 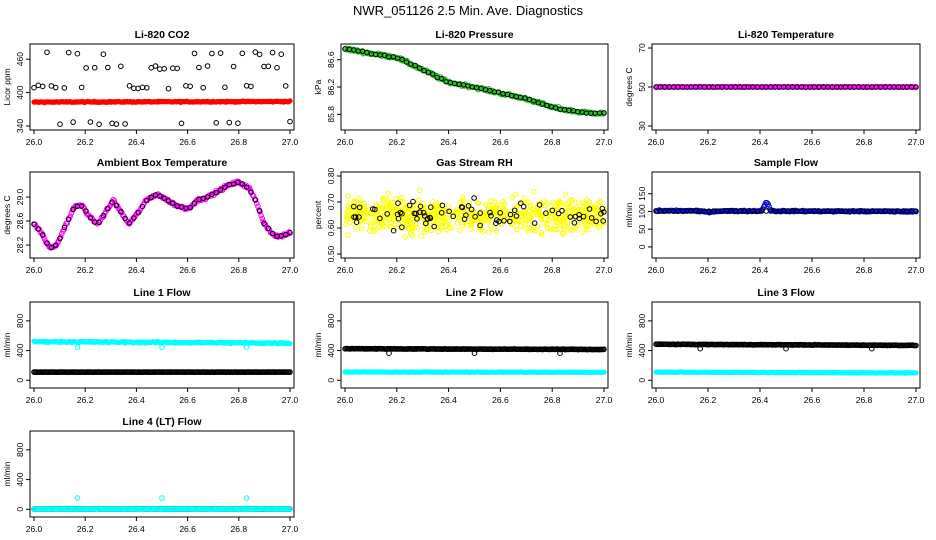 I want to click on y-axis-label: kPa, so click(x=318, y=86).